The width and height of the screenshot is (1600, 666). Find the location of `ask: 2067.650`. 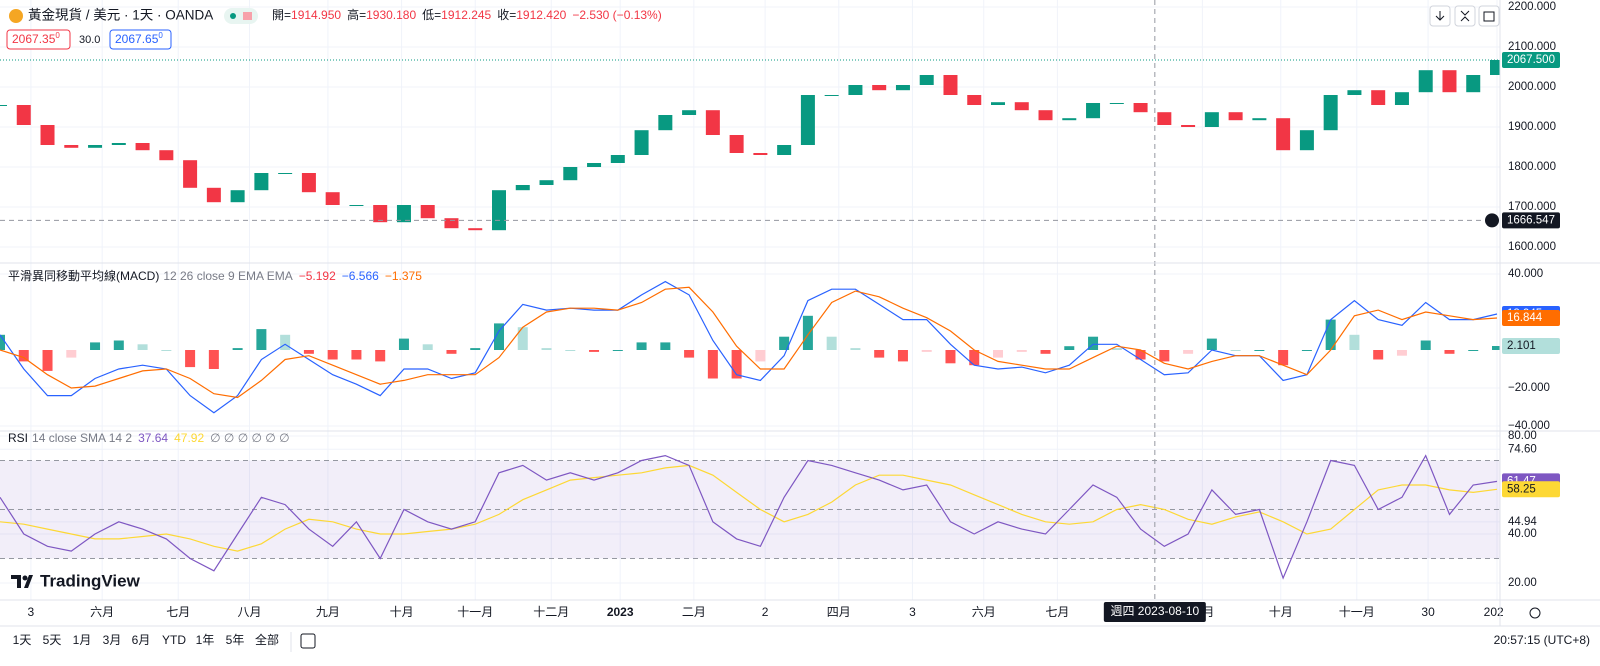

ask: 2067.650 is located at coordinates (139, 38).